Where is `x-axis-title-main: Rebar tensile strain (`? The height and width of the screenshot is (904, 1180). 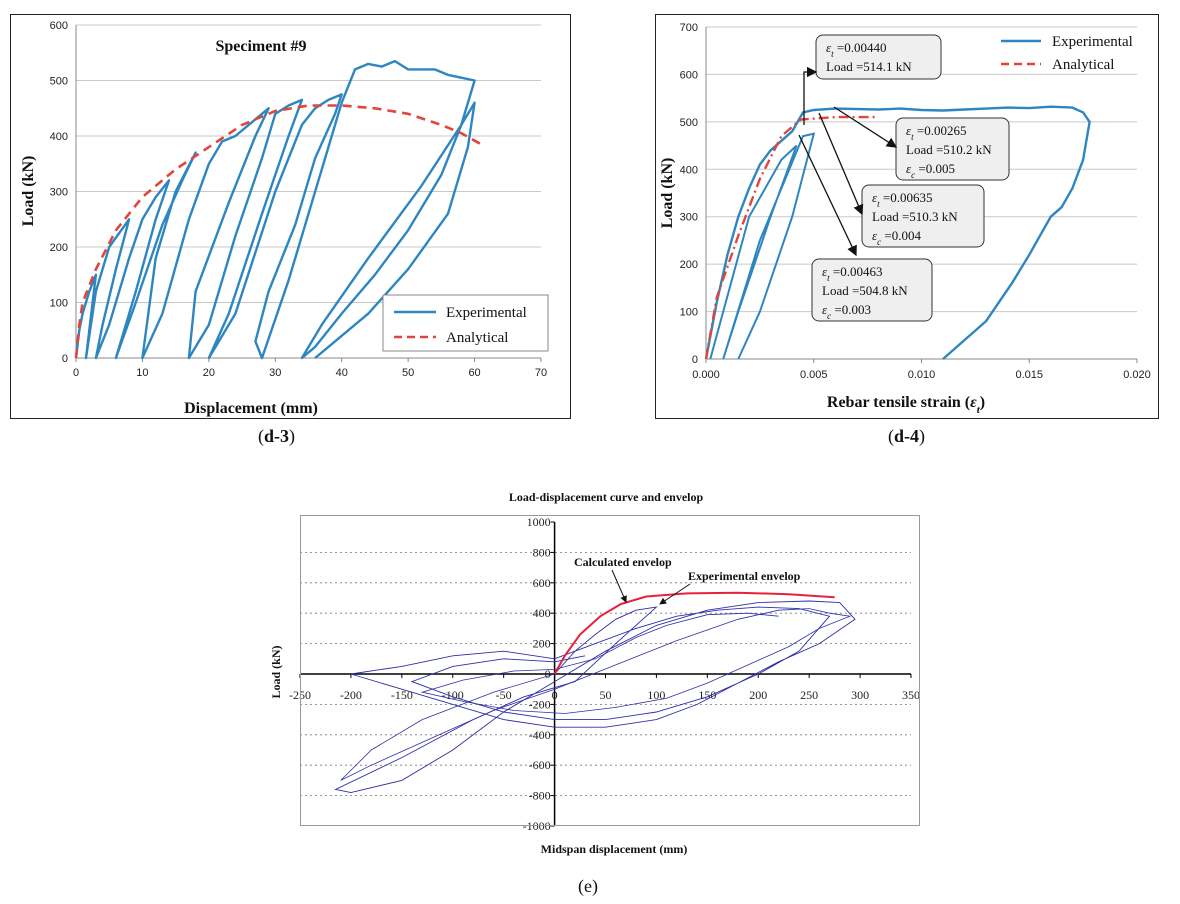
x-axis-title-main: Rebar tensile strain ( is located at coordinates (898, 402).